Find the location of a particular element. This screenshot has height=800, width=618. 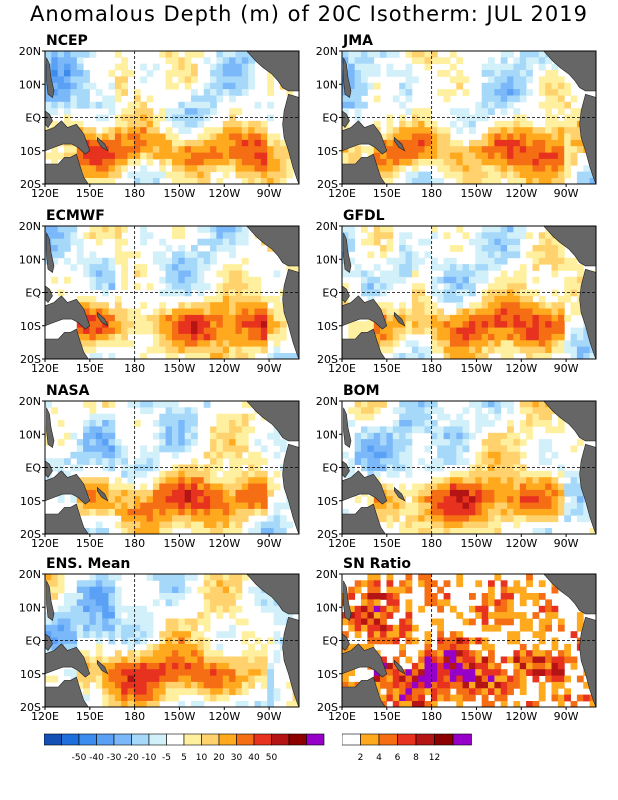

colorbar-label: -30 is located at coordinates (114, 758).